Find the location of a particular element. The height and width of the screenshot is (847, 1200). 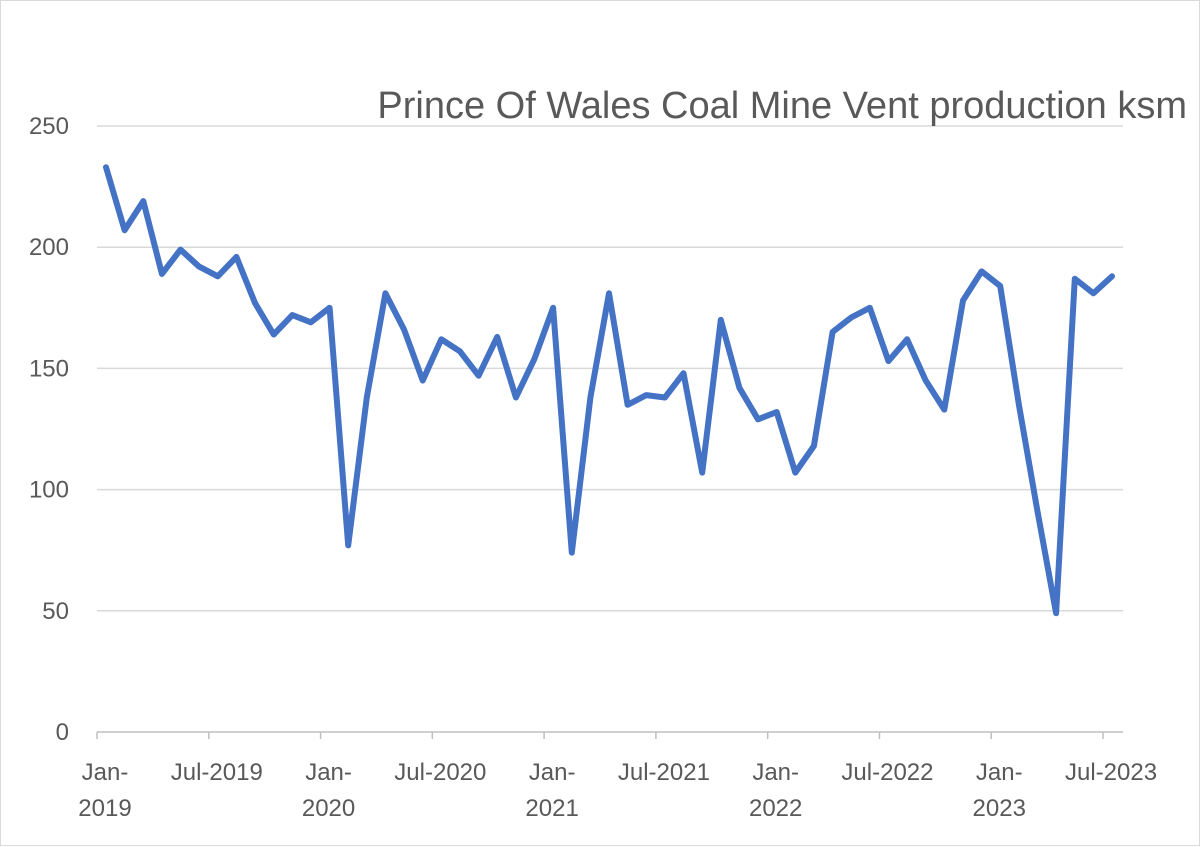

x-tick-label: Jul-2021 is located at coordinates (664, 772).